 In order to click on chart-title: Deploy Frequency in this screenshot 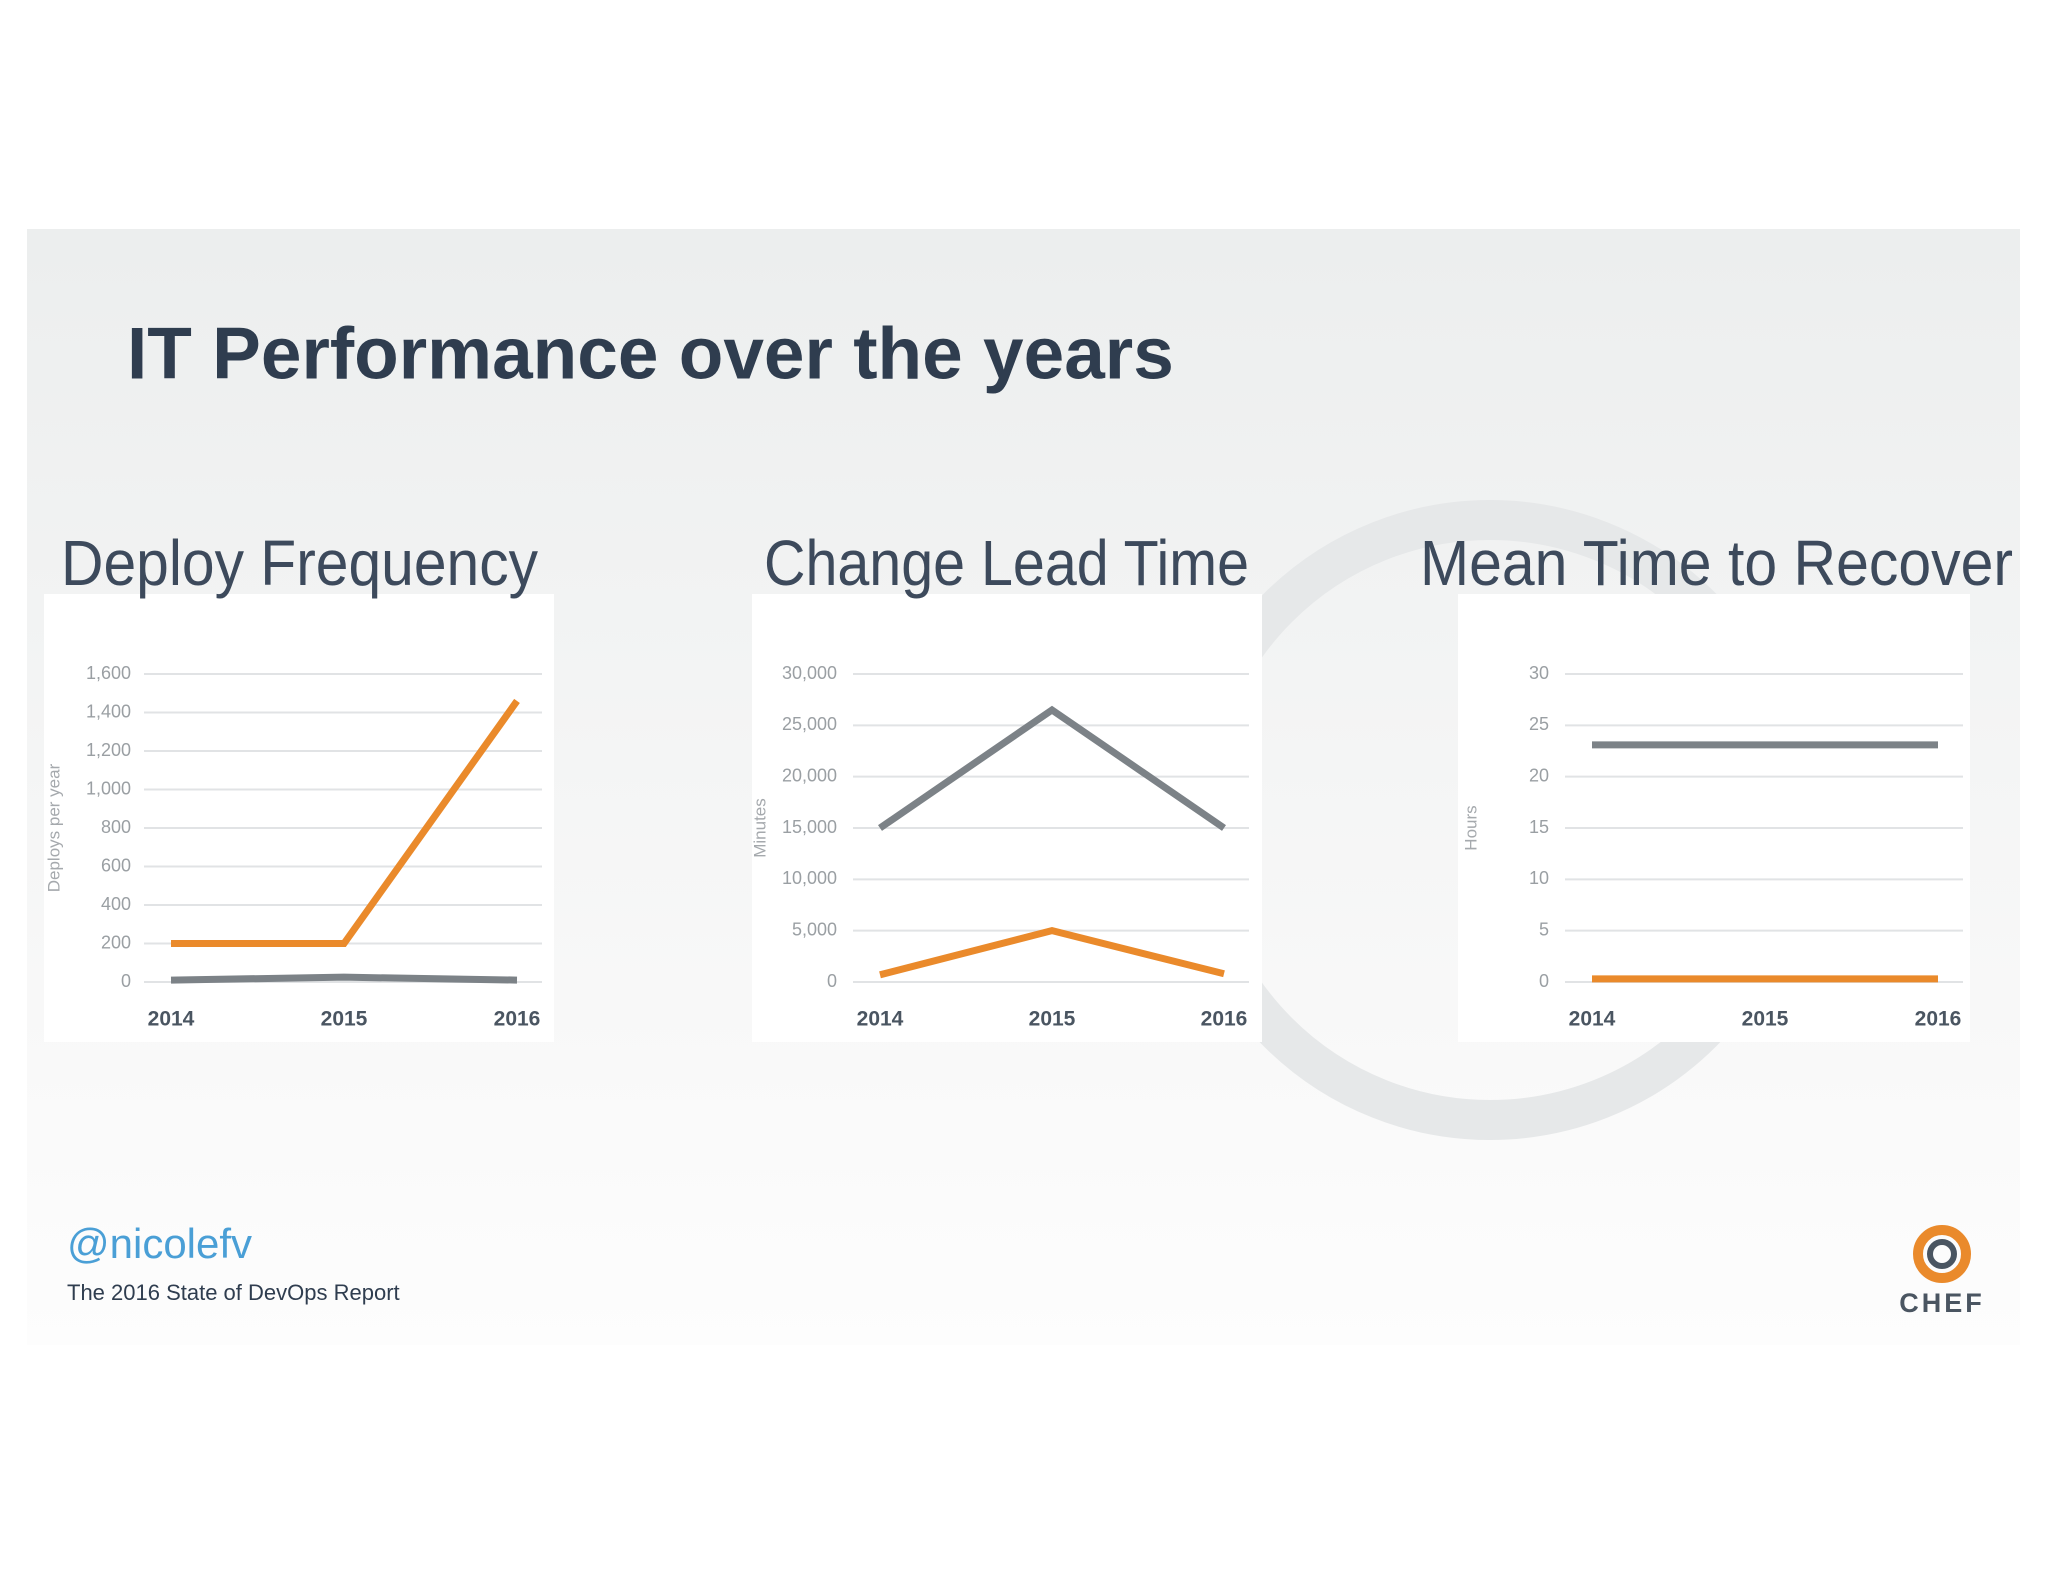, I will do `click(299, 563)`.